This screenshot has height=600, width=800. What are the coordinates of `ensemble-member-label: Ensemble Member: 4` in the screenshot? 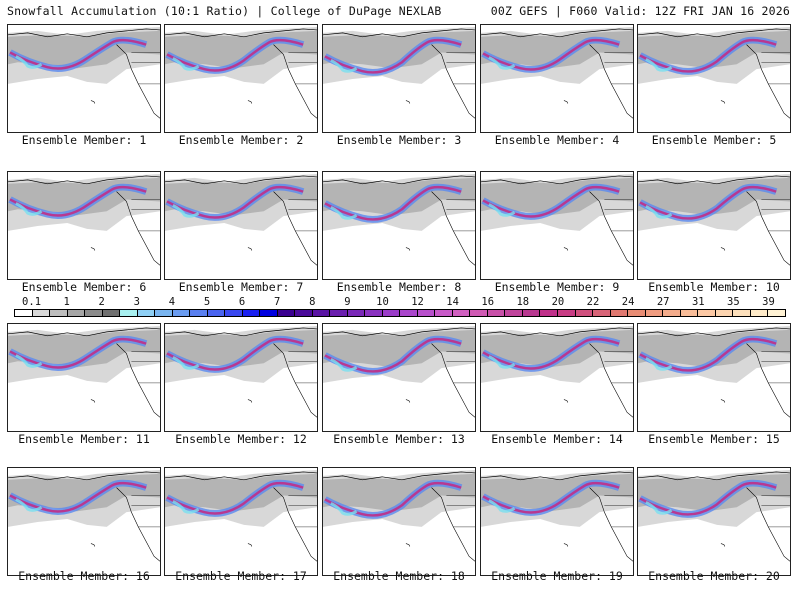 It's located at (557, 140).